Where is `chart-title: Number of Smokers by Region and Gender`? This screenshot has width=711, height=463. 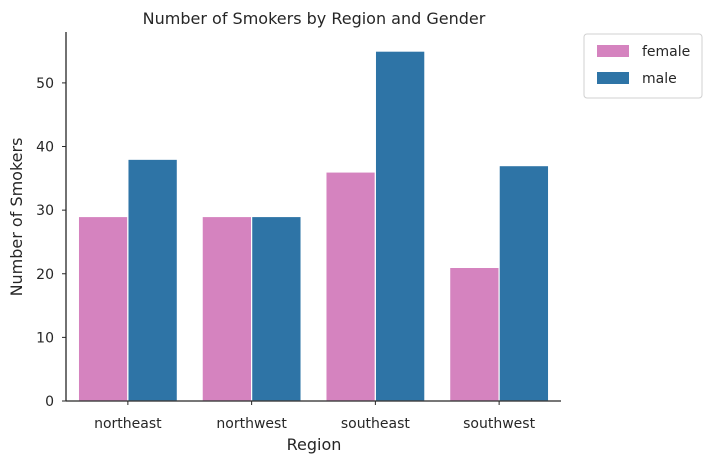
chart-title: Number of Smokers by Region and Gender is located at coordinates (314, 18).